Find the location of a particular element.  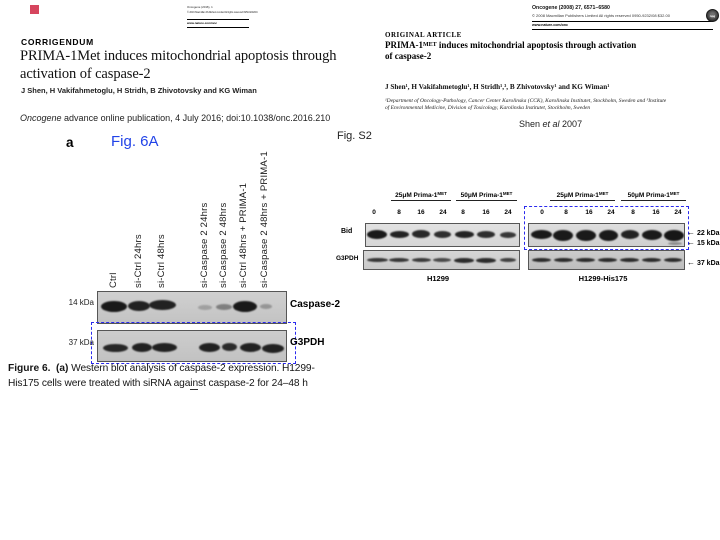

dose-header-25um: 25μM Prima-1MET is located at coordinates (421, 196).